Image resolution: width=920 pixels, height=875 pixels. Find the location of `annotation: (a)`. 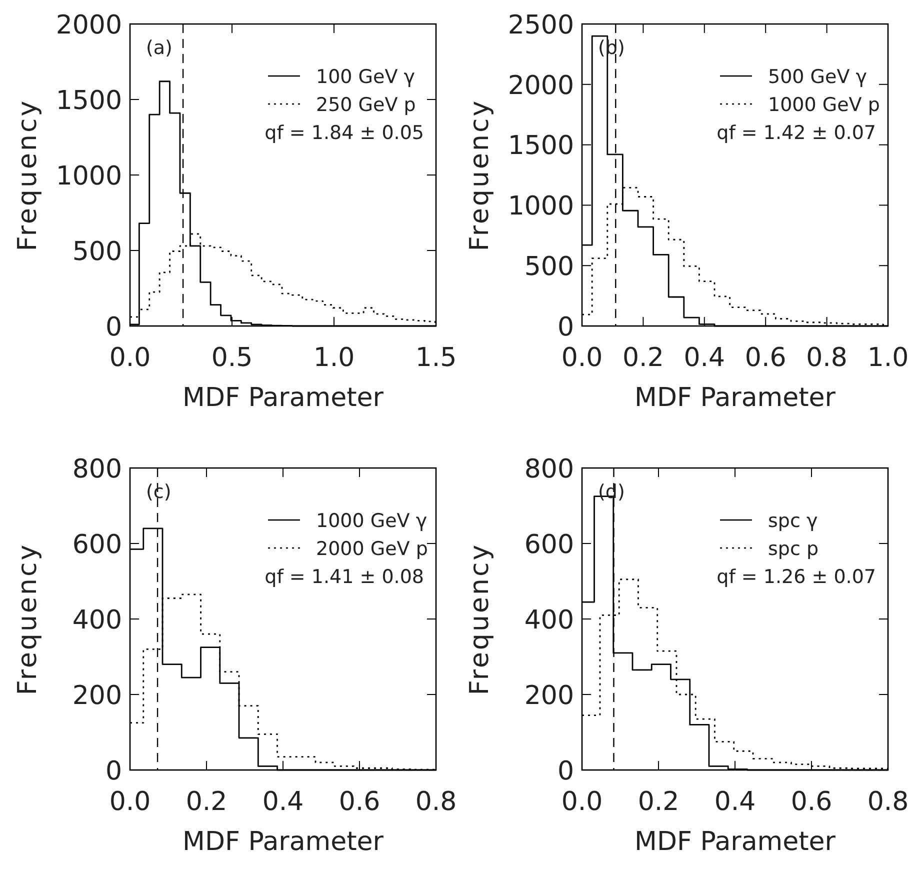

annotation: (a) is located at coordinates (159, 48).